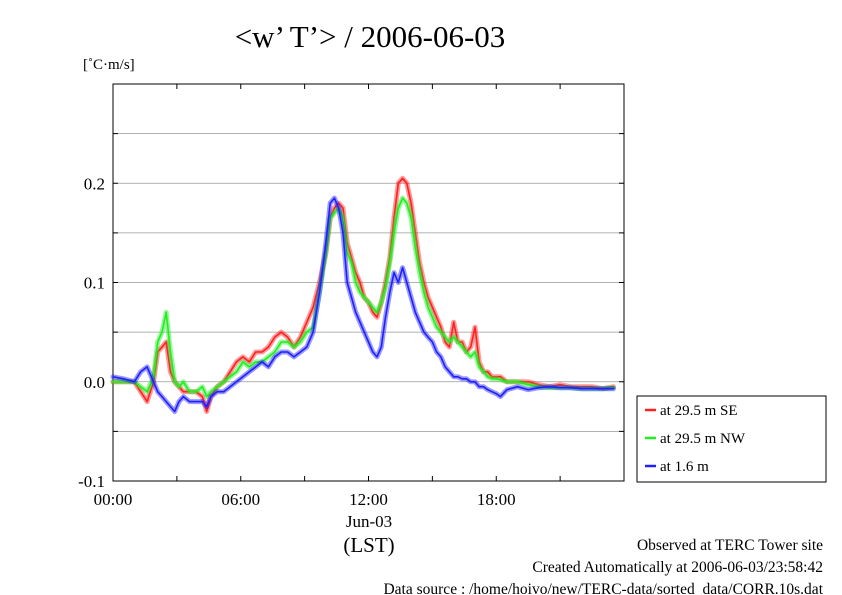 The width and height of the screenshot is (842, 595). Describe the element at coordinates (368, 545) in the screenshot. I see `x-axis-label: (LST)` at that location.